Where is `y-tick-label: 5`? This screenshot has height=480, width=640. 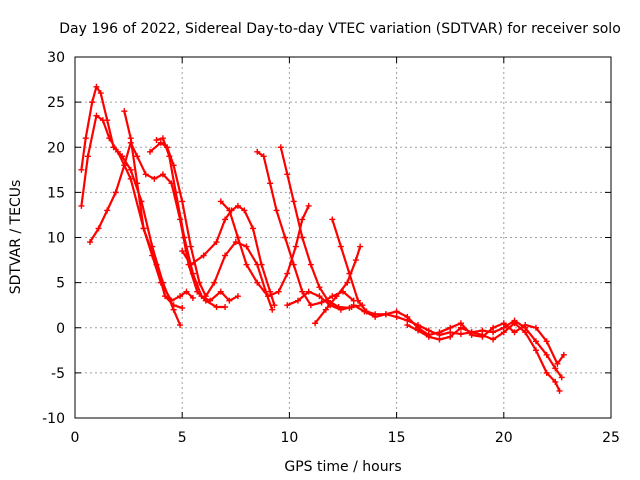
y-tick-label: 5 is located at coordinates (60, 284).